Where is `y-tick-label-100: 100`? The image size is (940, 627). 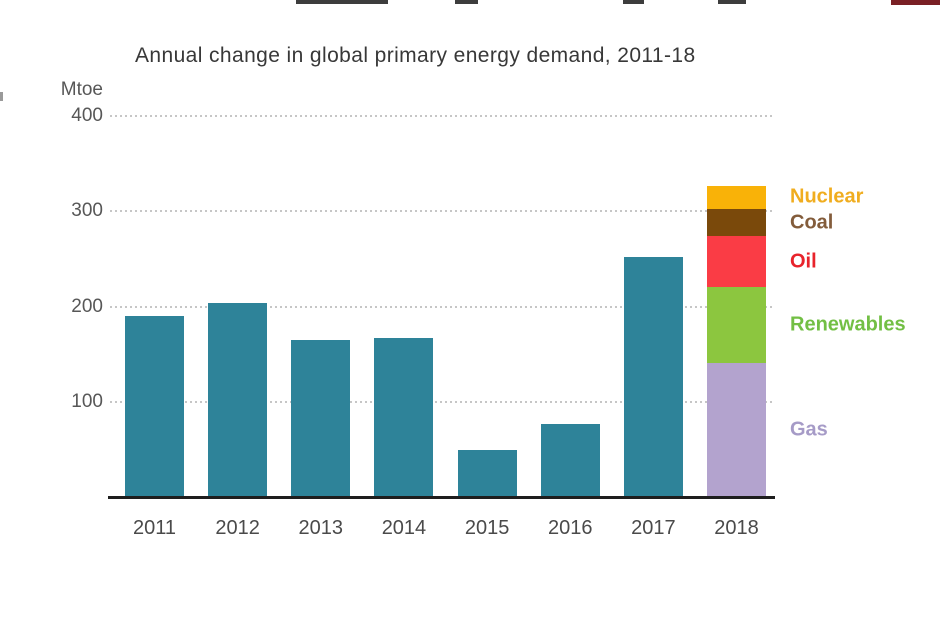 y-tick-label-100: 100 is located at coordinates (87, 401).